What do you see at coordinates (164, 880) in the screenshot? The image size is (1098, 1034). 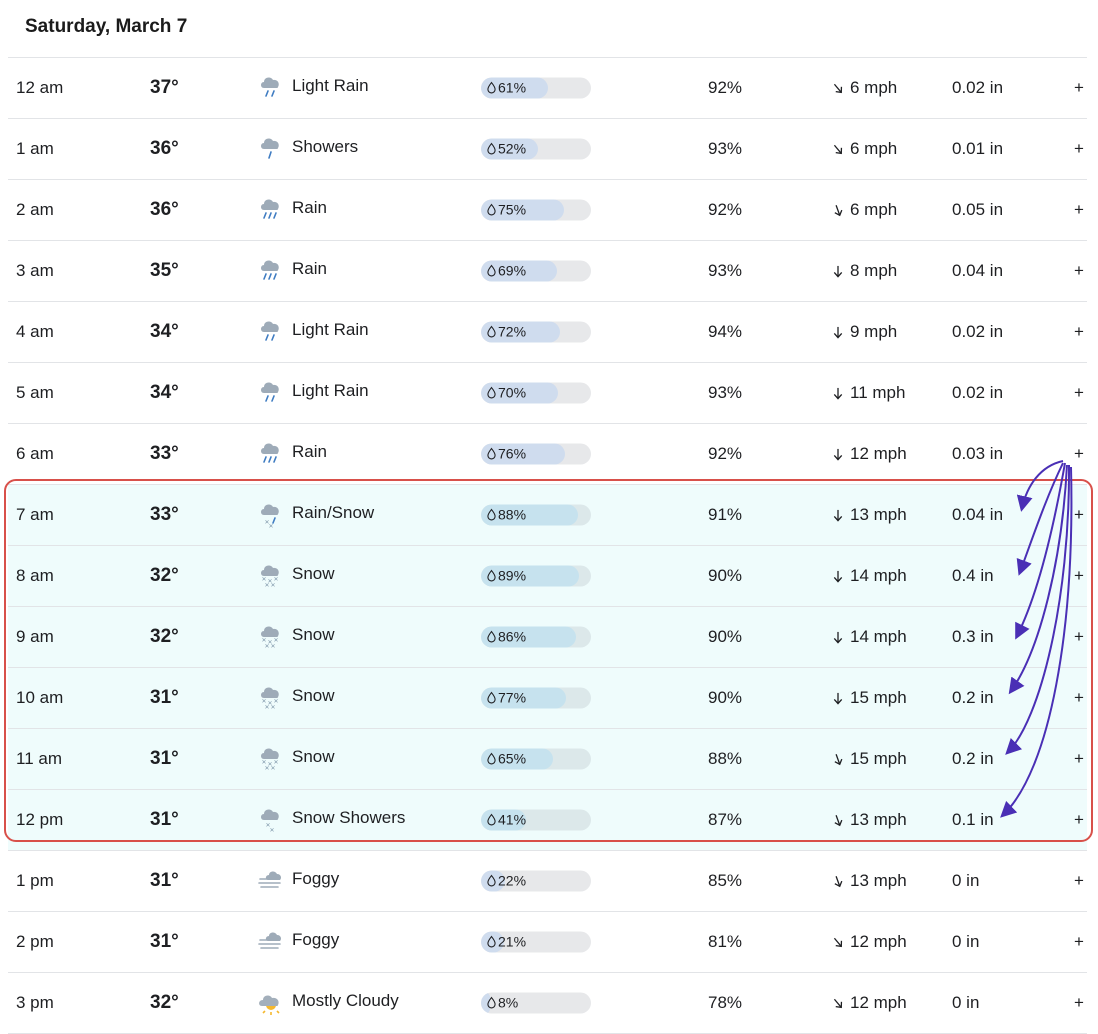 I see `hour-temp: 31°` at bounding box center [164, 880].